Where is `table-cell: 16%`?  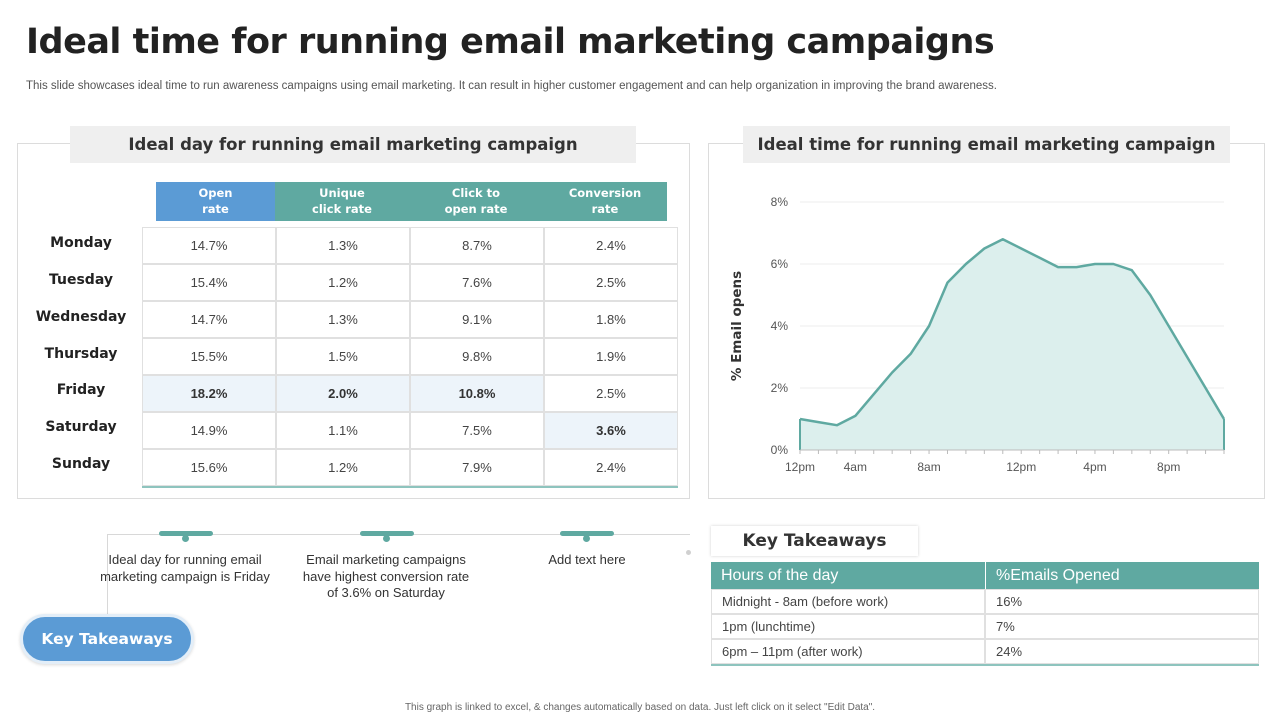
table-cell: 16% is located at coordinates (1122, 601).